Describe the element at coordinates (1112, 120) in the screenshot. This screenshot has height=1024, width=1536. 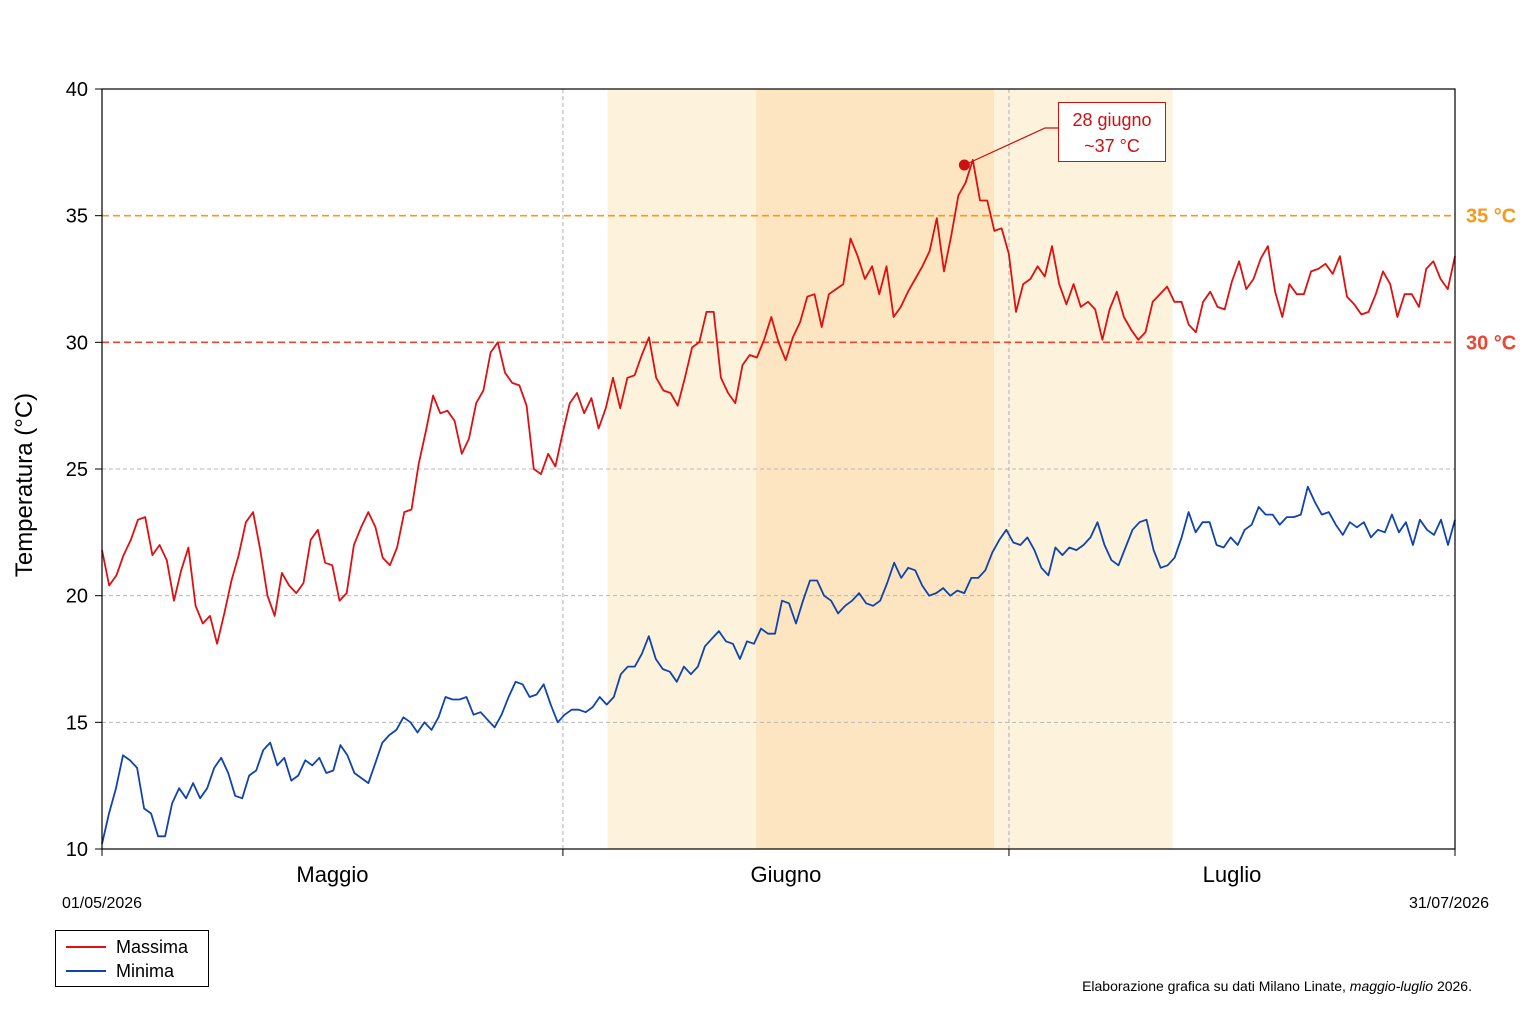
I see `annotation-date: 28 giugno` at that location.